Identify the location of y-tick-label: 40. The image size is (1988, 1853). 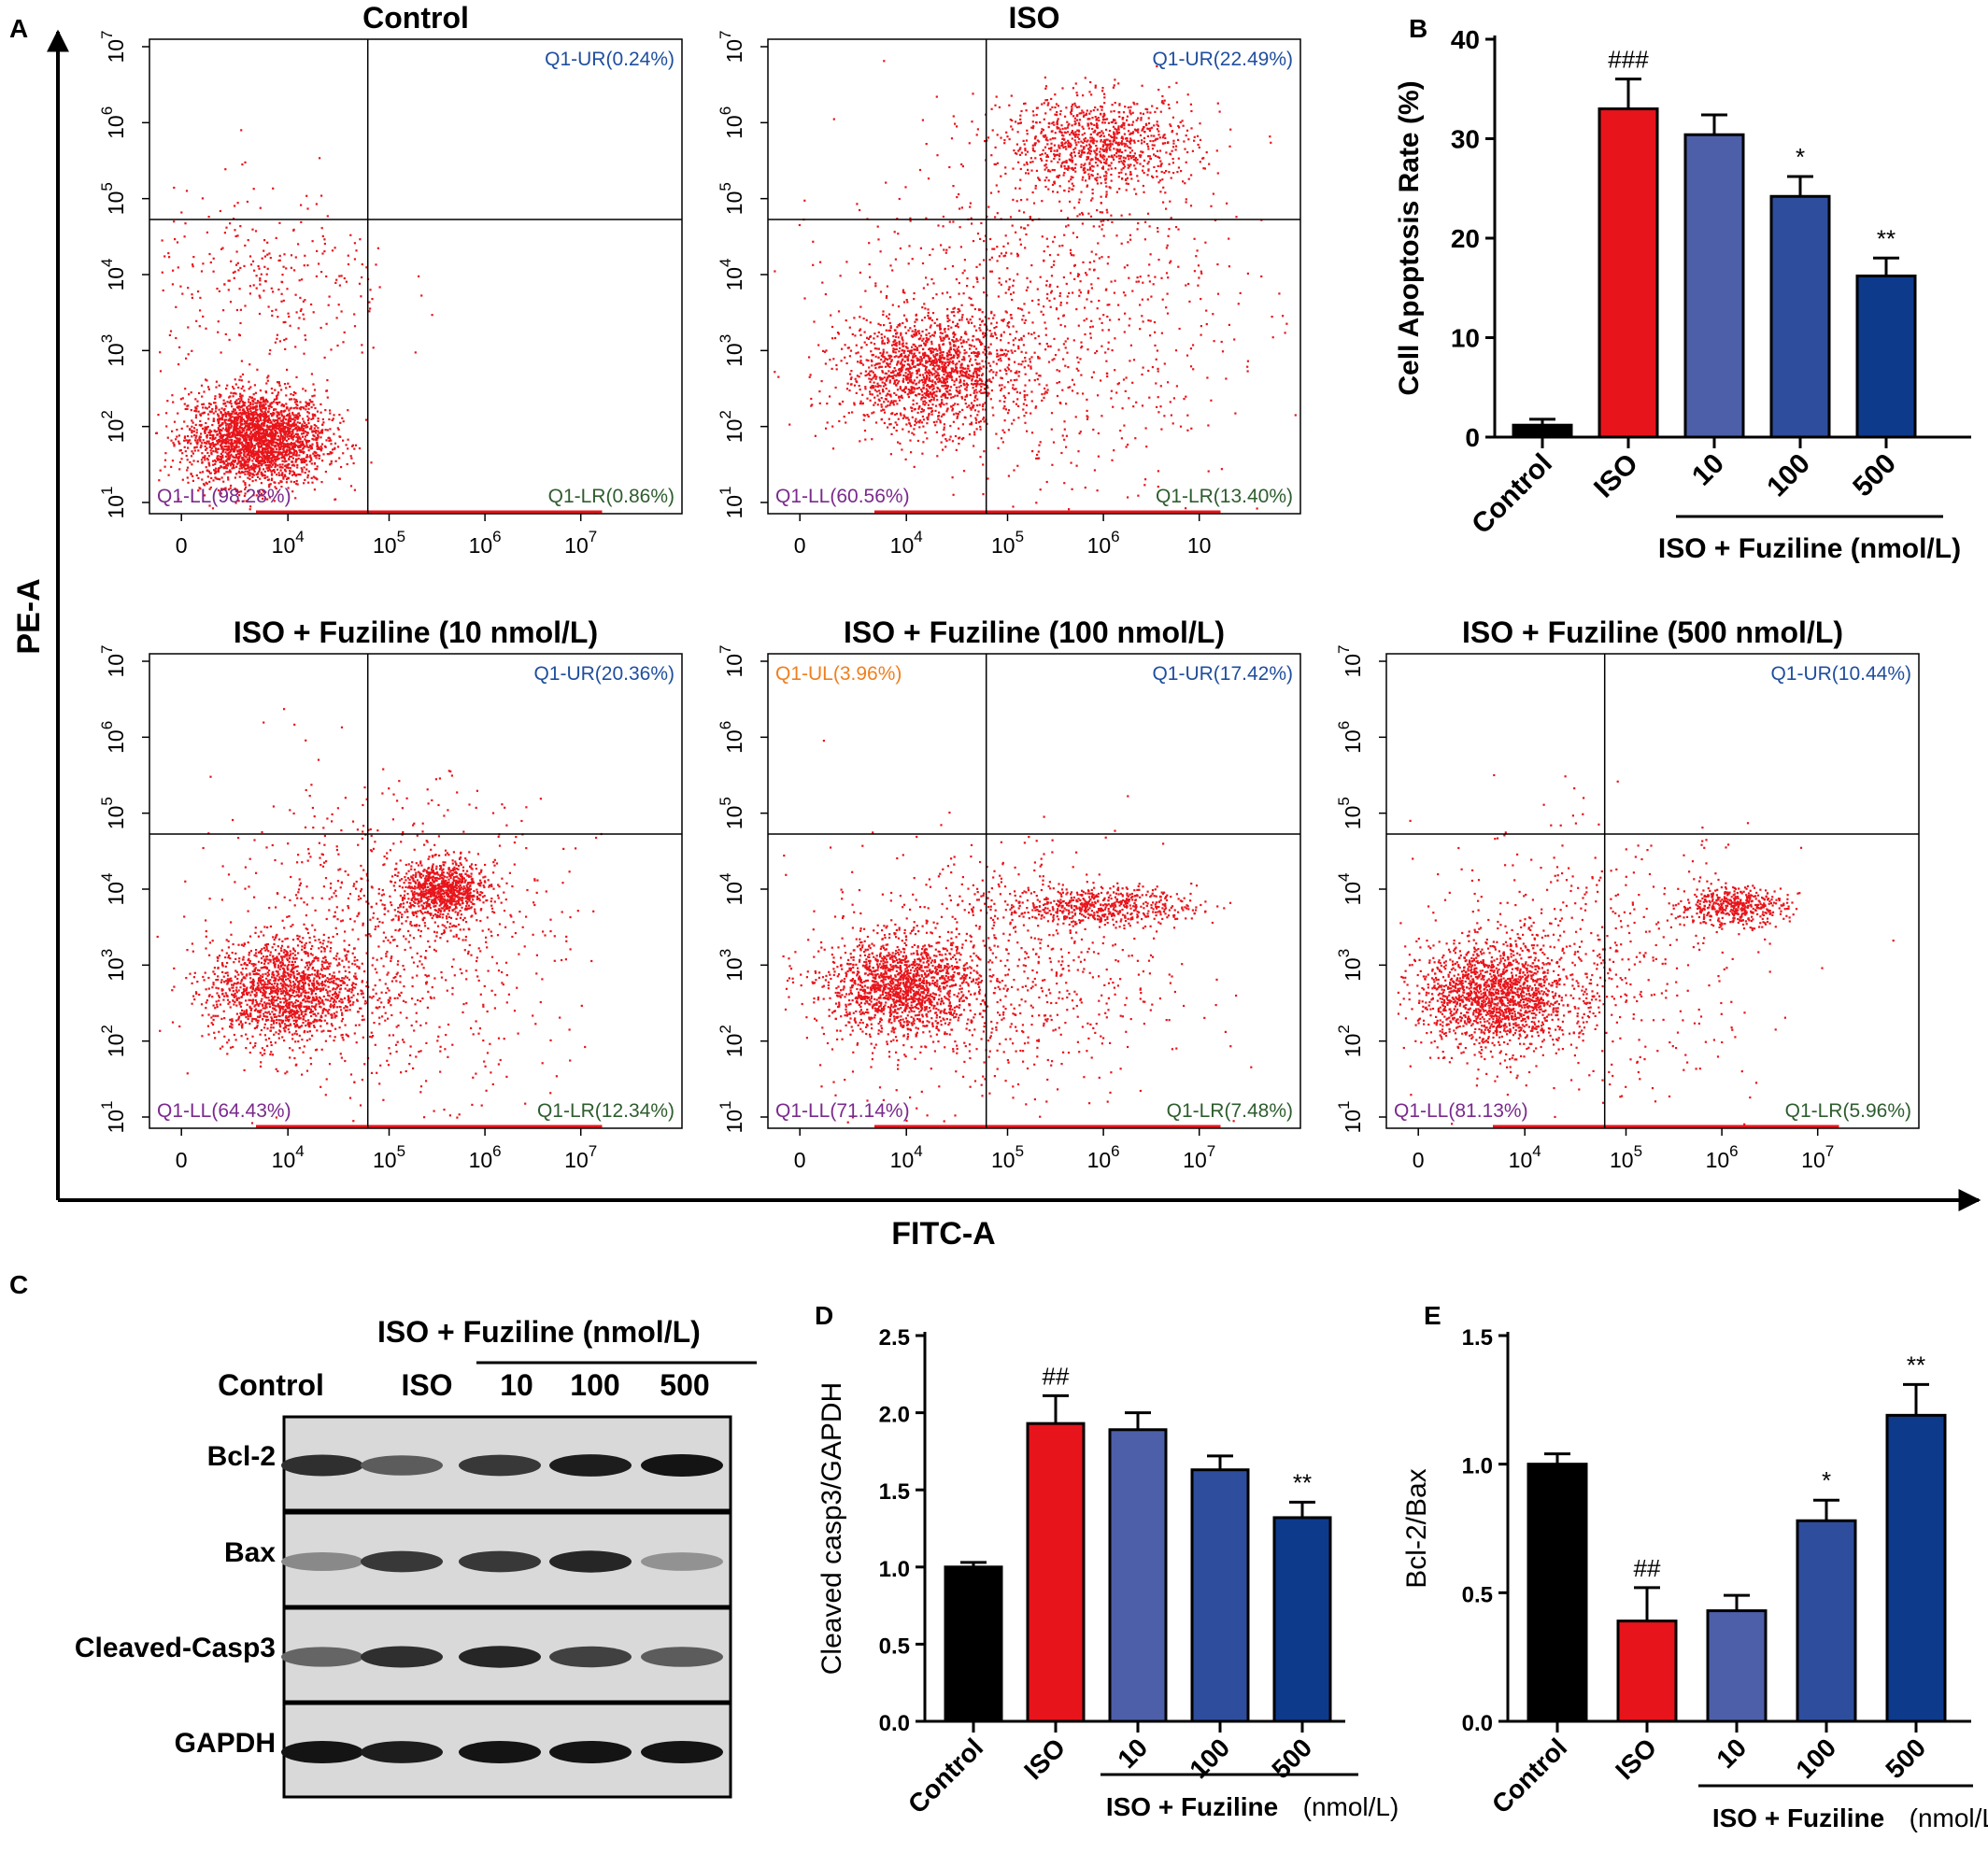
(1465, 39).